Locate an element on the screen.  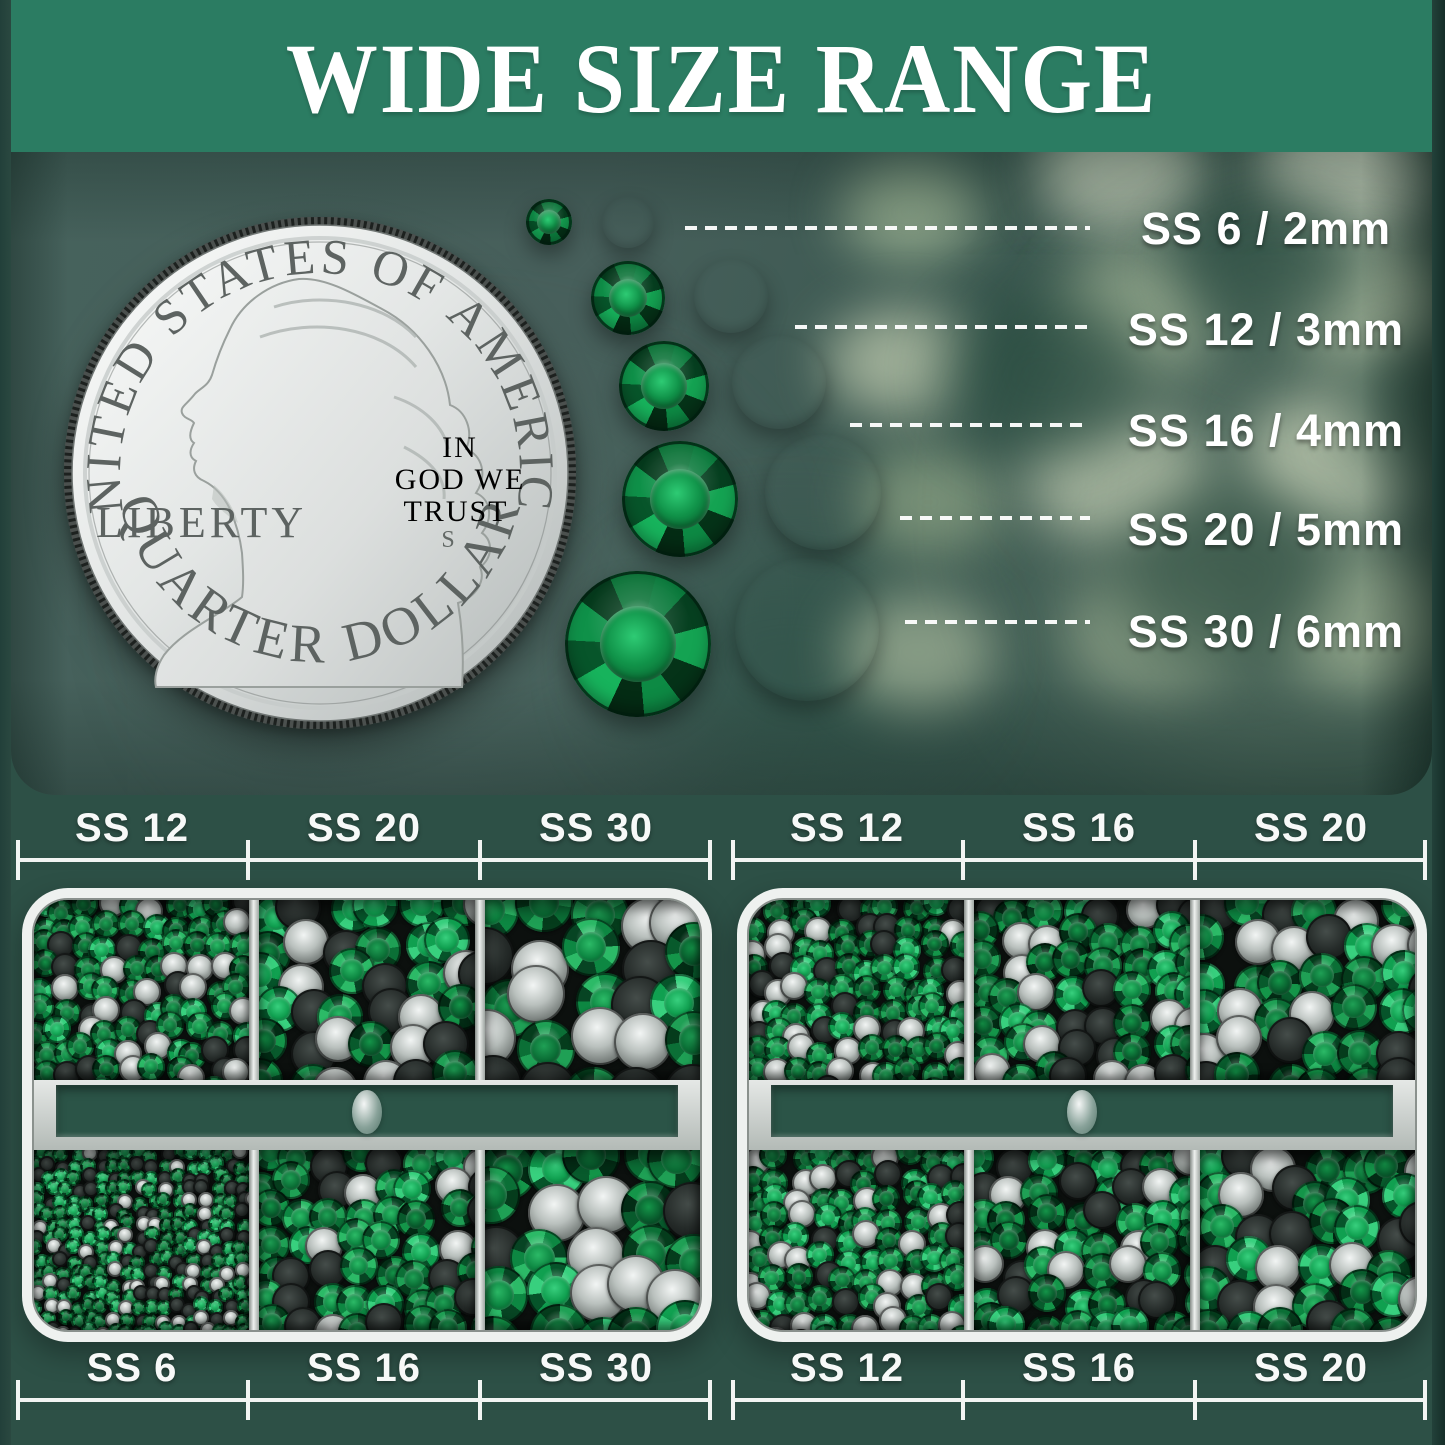
coin-mint-mark: S is located at coordinates (447, 540).